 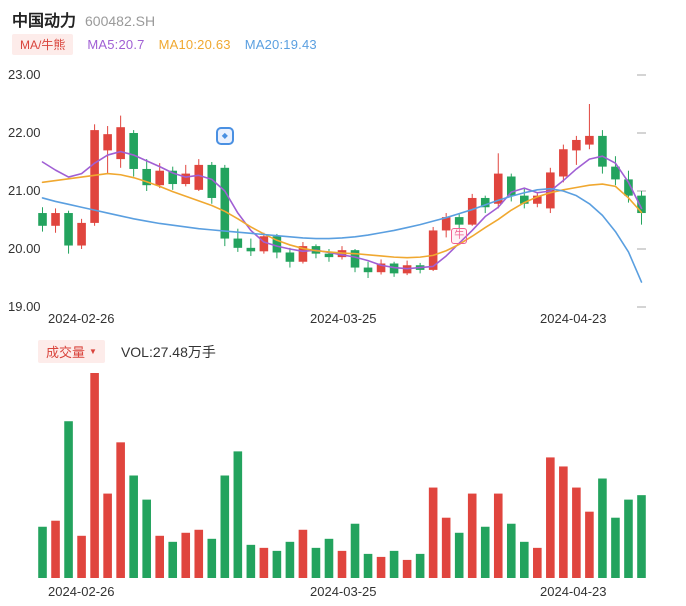 What do you see at coordinates (24, 248) in the screenshot?
I see `y-axis-label: 20.00` at bounding box center [24, 248].